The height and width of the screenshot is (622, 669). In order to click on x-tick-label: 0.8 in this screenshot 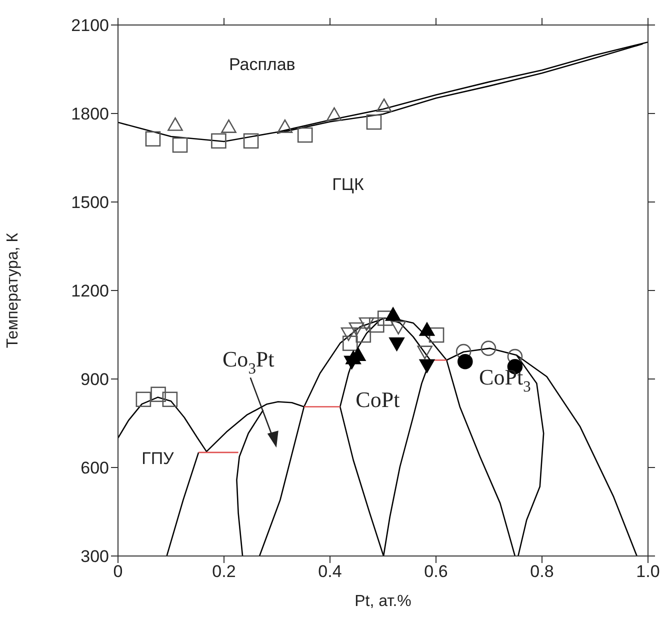, I will do `click(542, 572)`.